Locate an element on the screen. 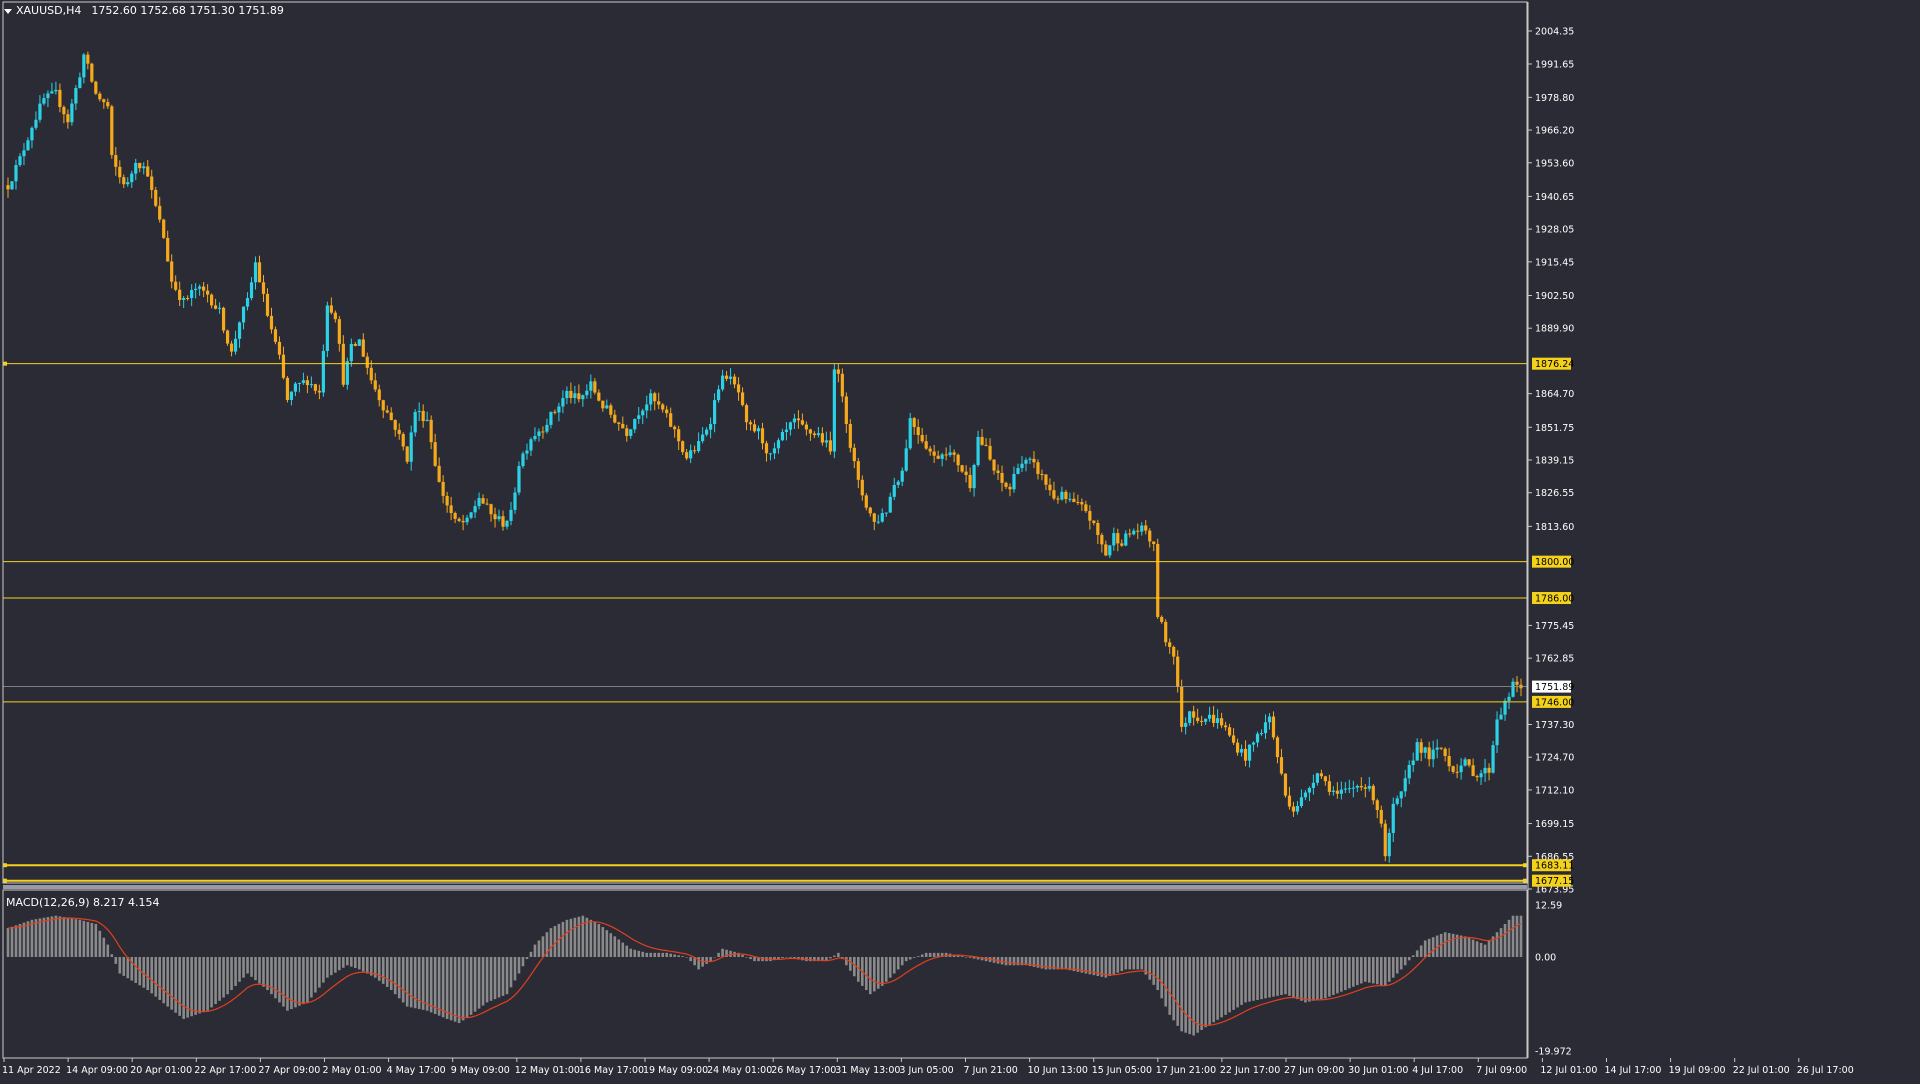 The height and width of the screenshot is (1084, 1920). y-tick-label: 1889.90 is located at coordinates (1554, 329).